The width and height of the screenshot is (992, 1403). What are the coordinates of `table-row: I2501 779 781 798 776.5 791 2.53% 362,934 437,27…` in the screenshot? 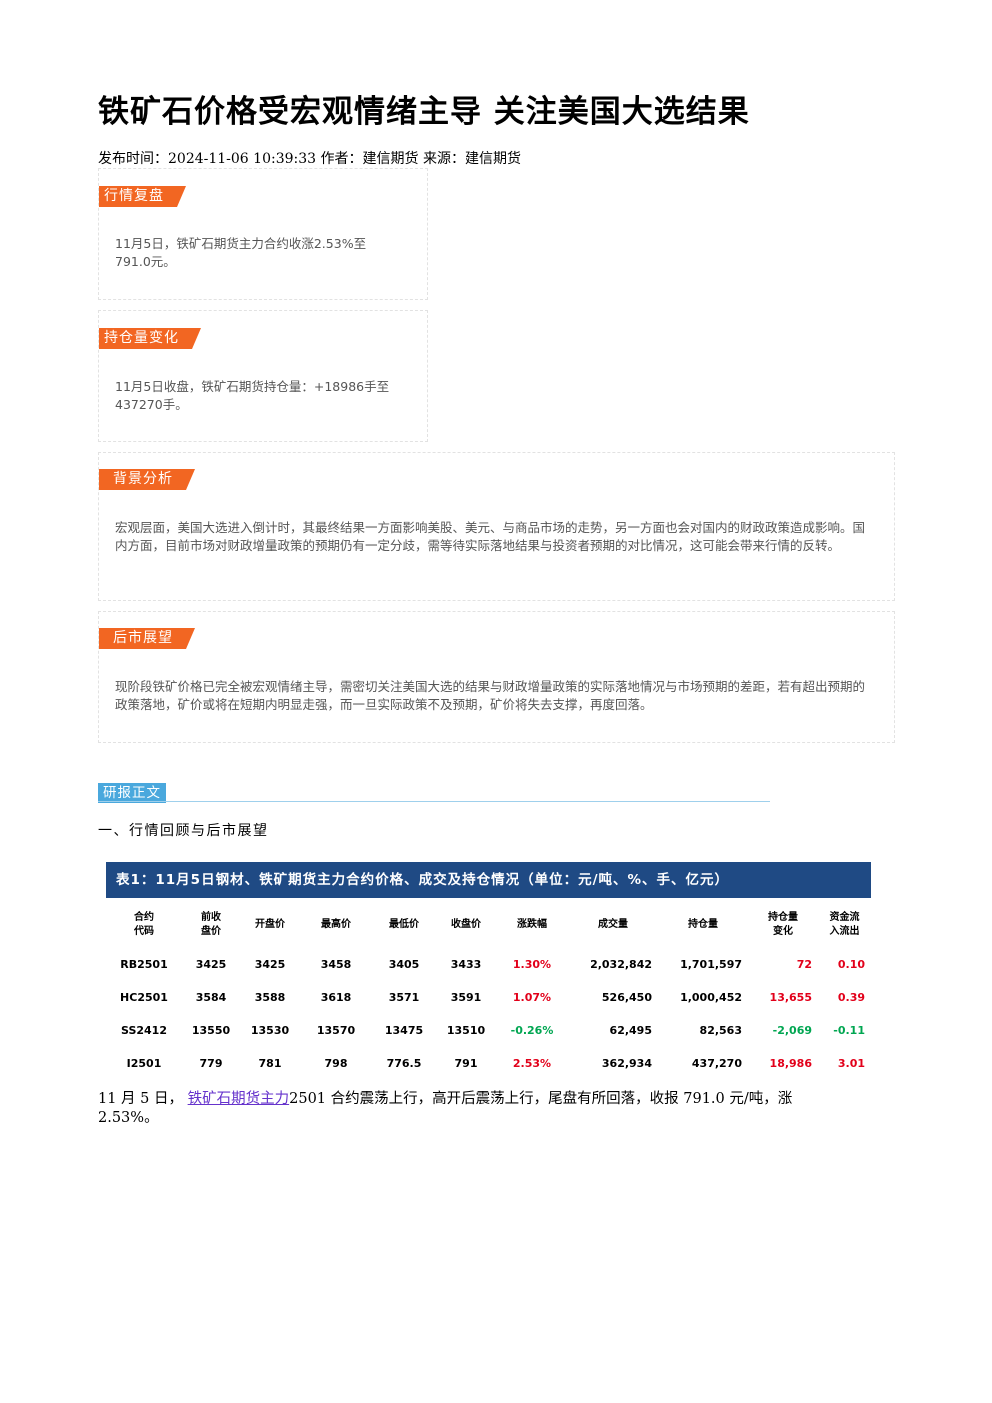 It's located at (488, 1063).